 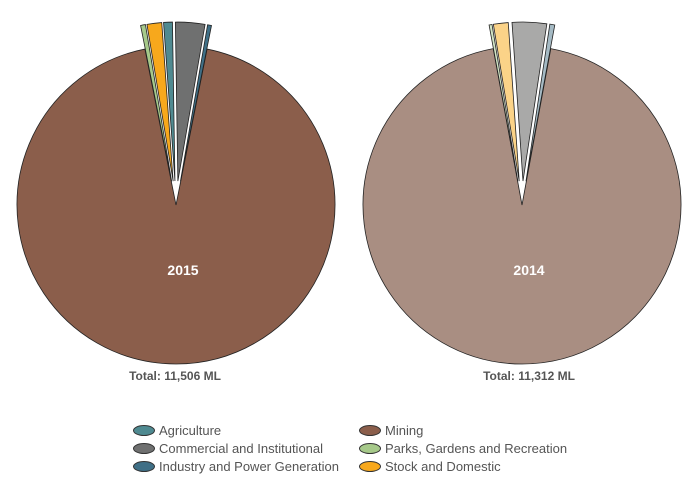 I want to click on legend-item-stock: Stock and Domestic, so click(x=430, y=466).